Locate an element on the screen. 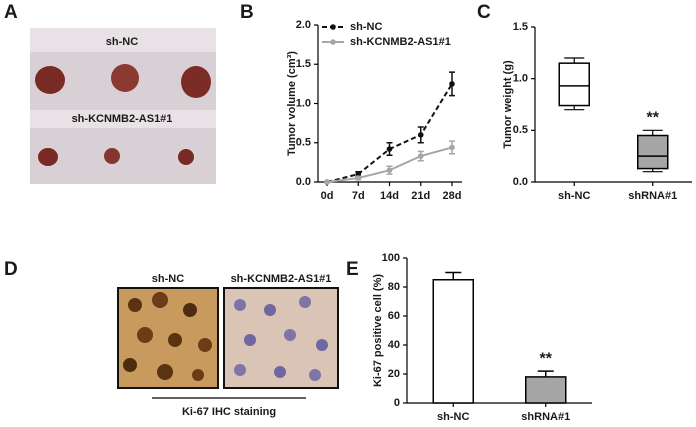  panel-label: A is located at coordinates (11, 12).